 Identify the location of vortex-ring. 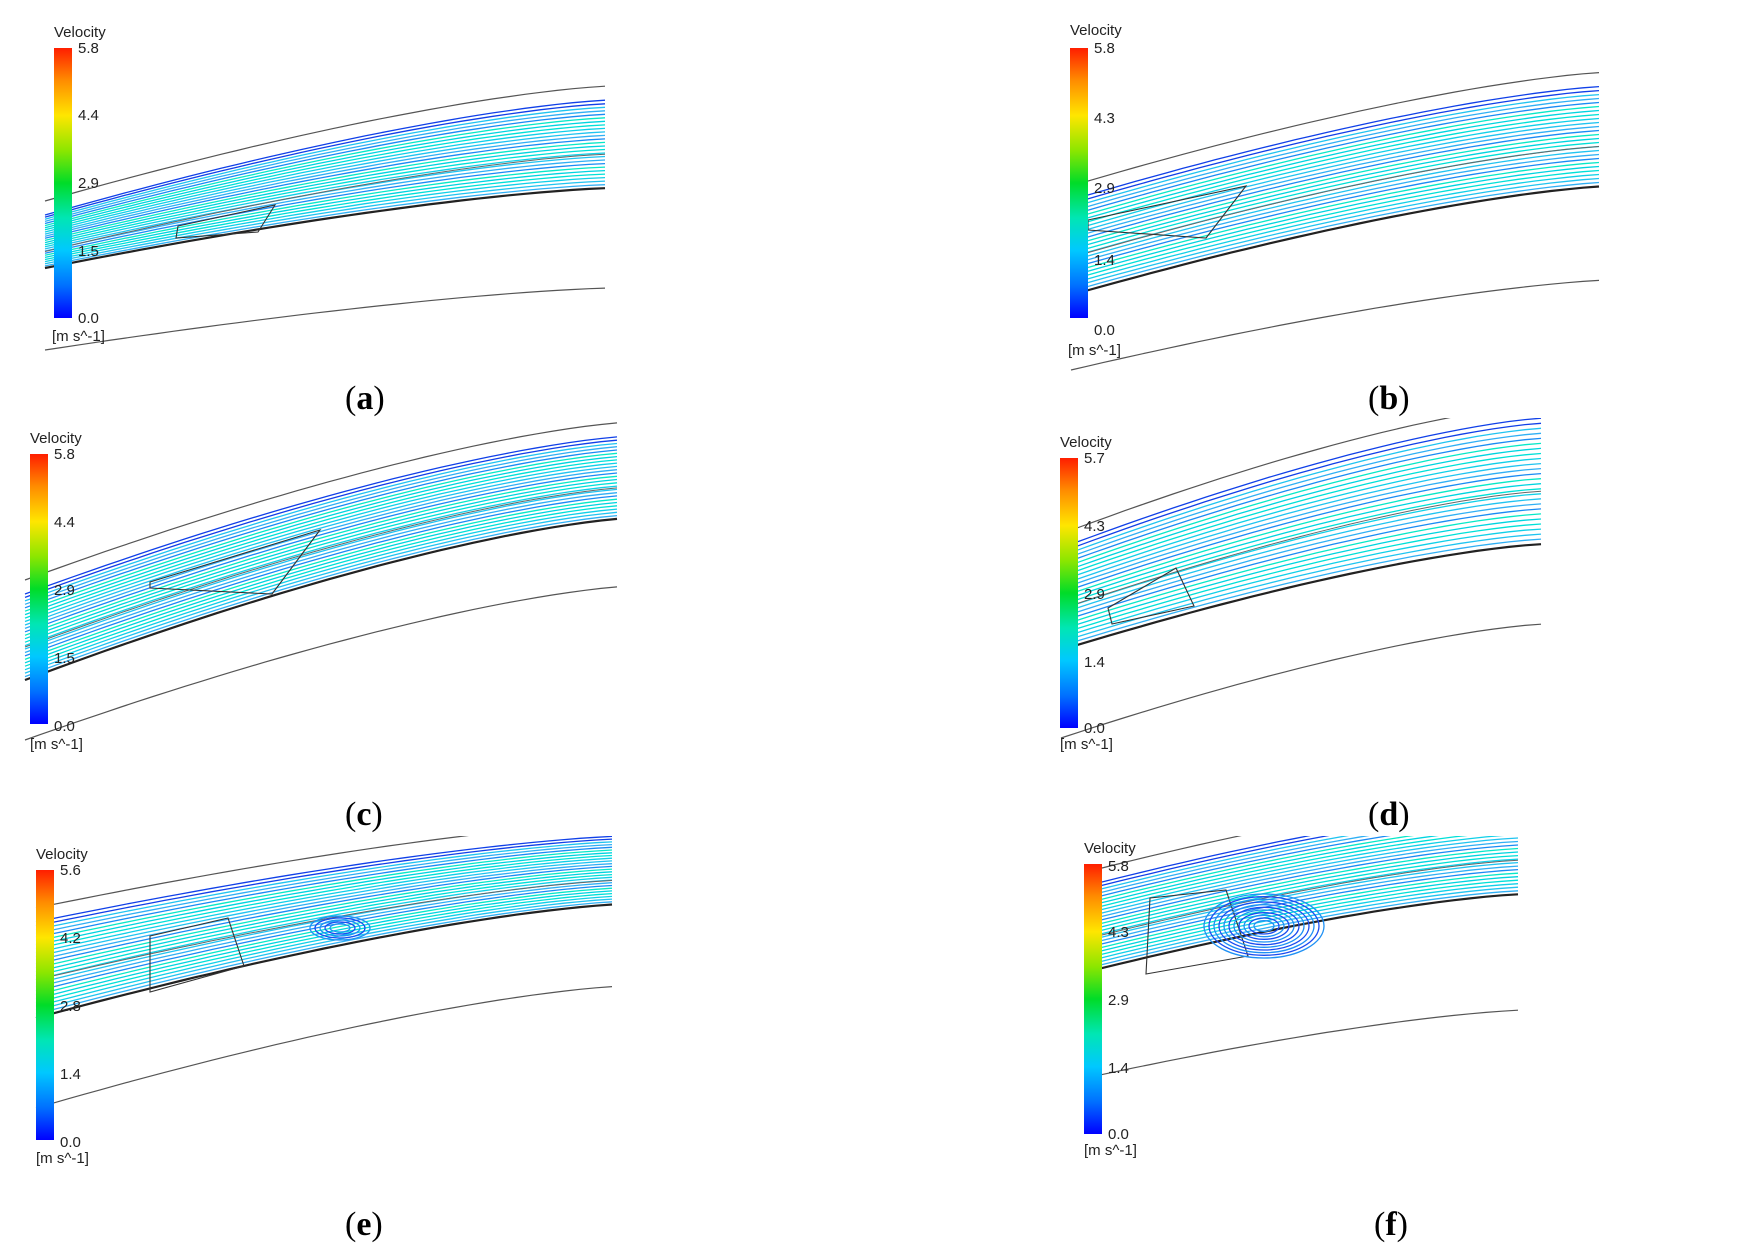
(1264, 926).